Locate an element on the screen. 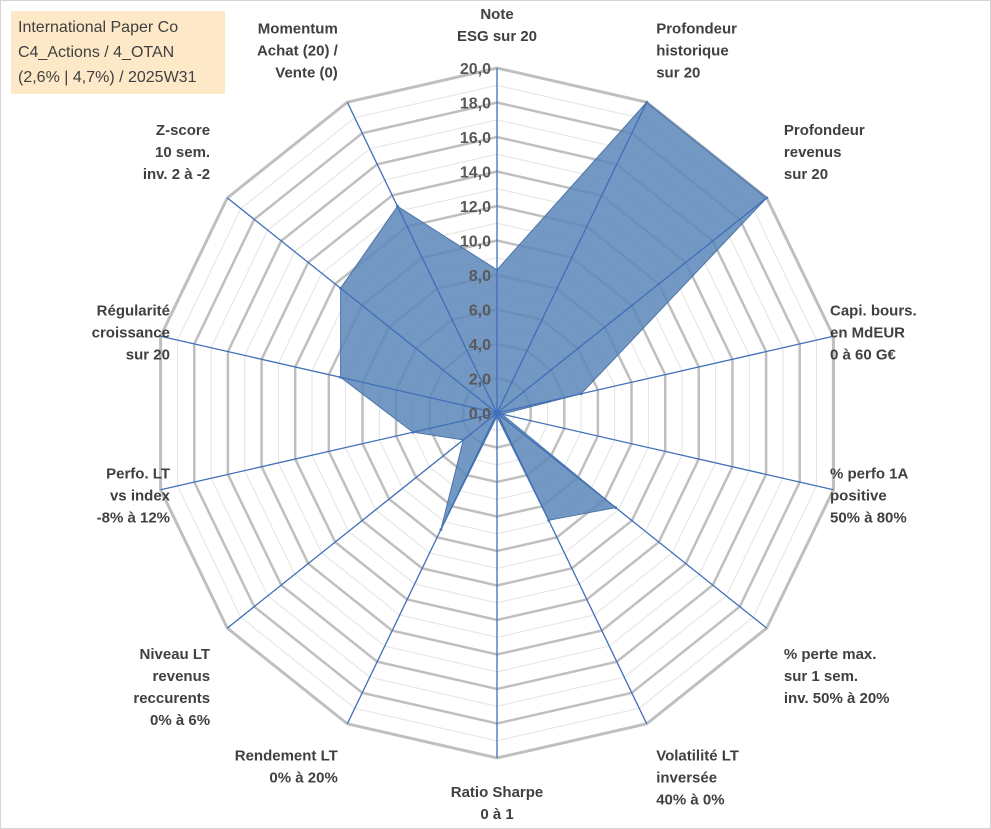 Image resolution: width=991 pixels, height=829 pixels. axis-label-line: Volatilité LT is located at coordinates (697, 756).